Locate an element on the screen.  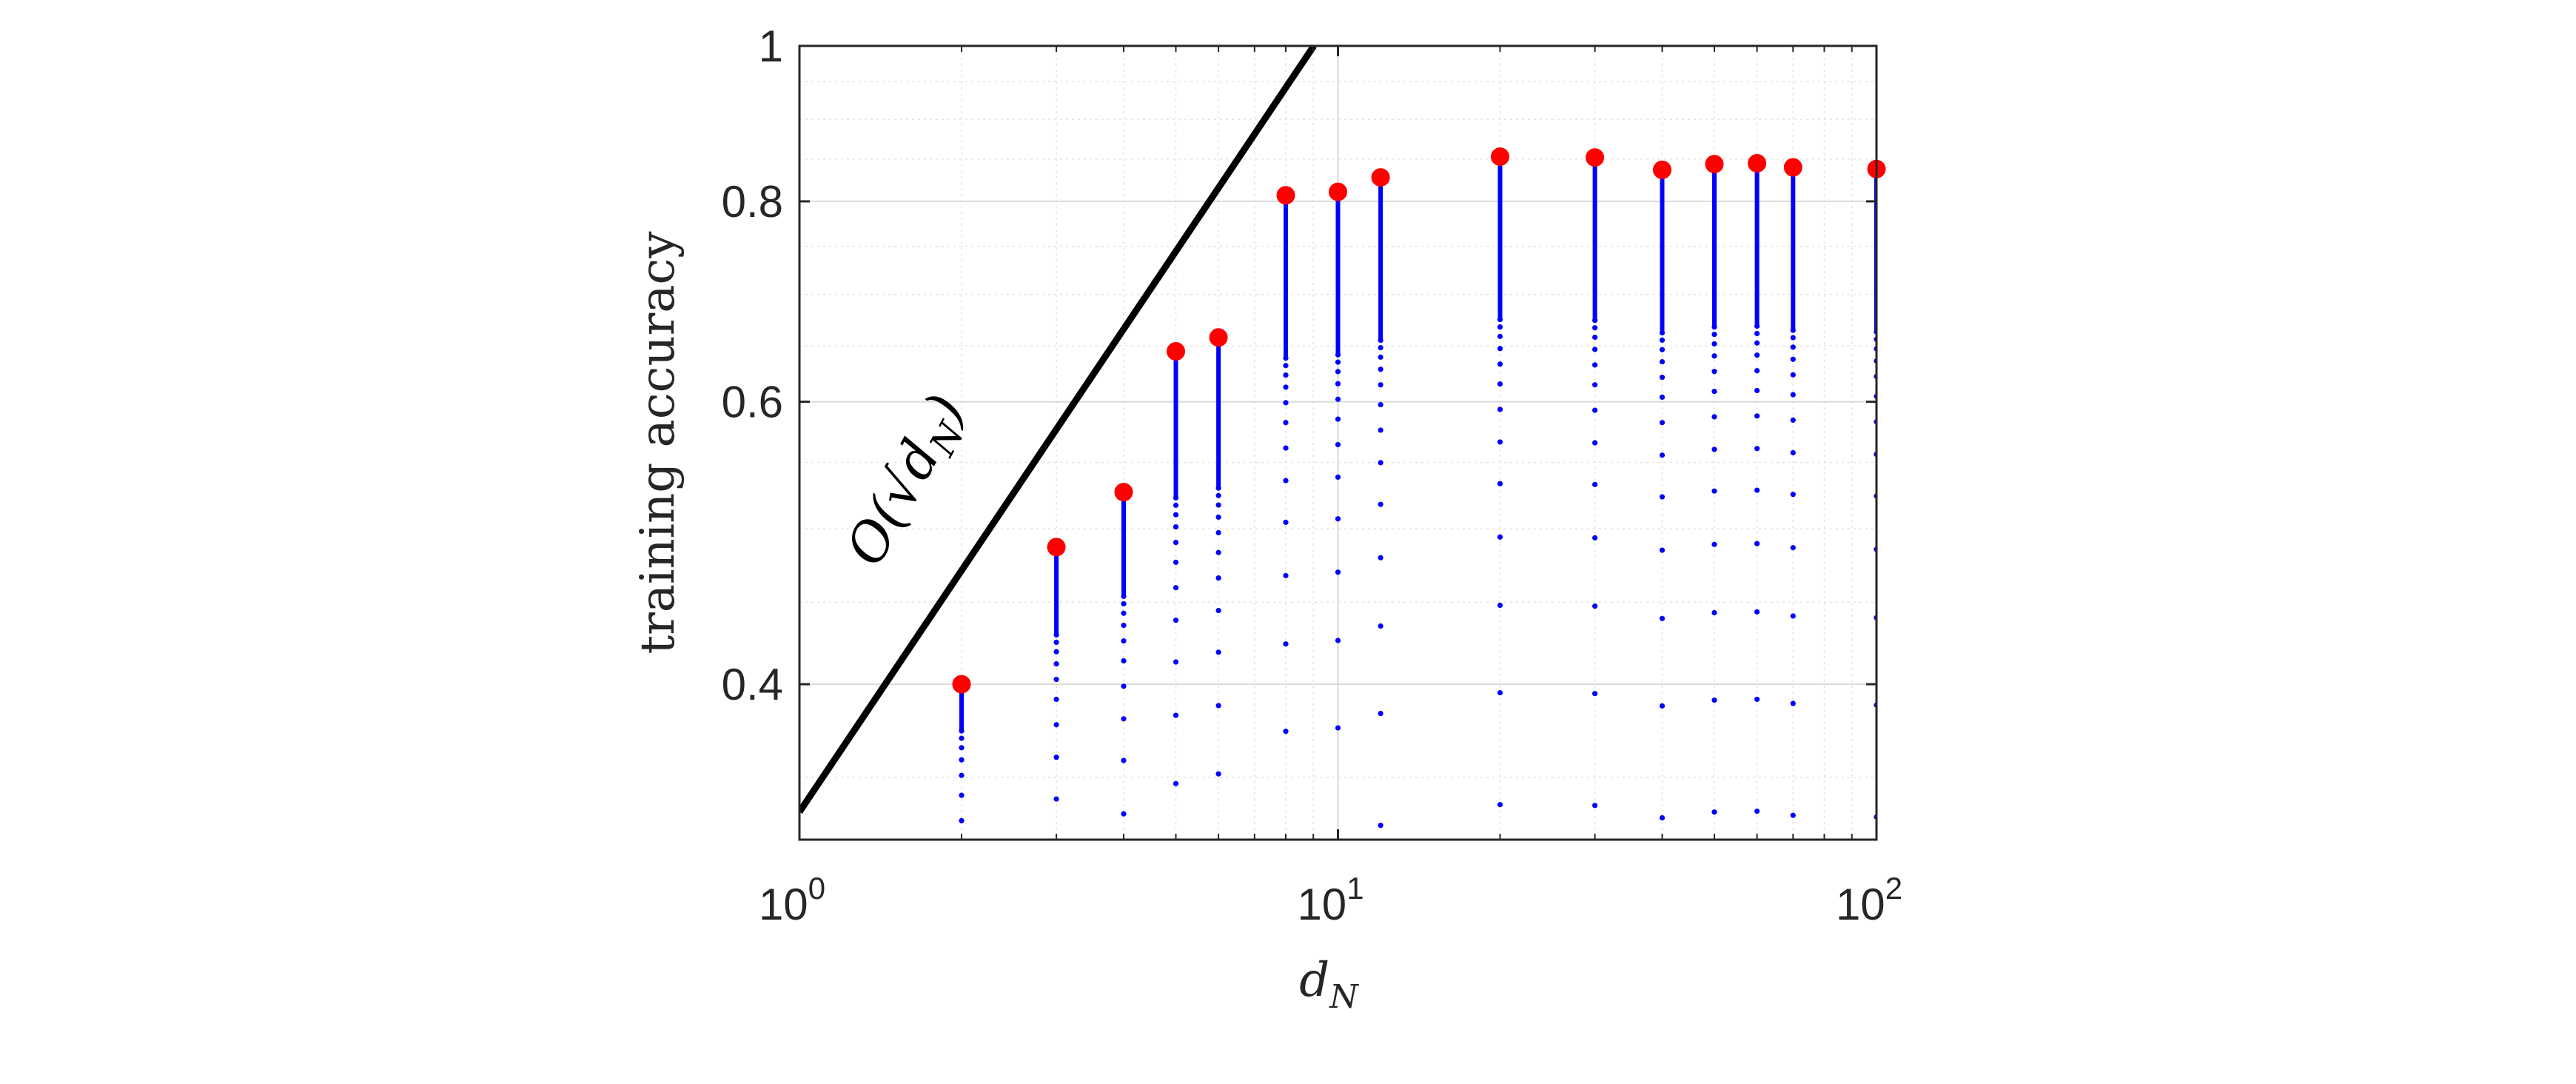
y-tick-label: 0.8 is located at coordinates (752, 202).